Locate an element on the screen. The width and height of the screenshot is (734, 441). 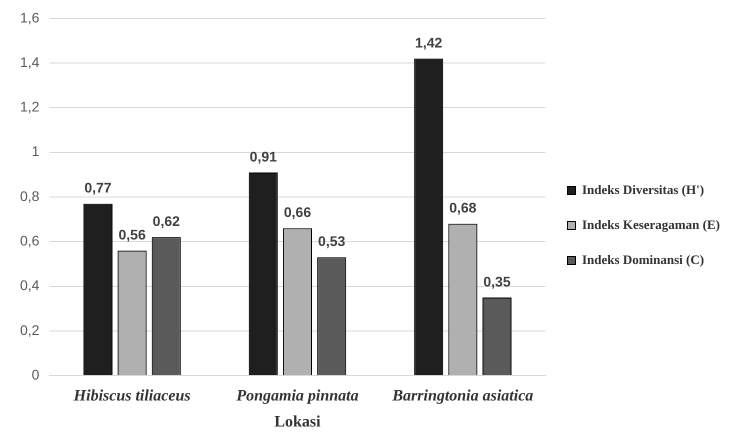
x-tick-label: Barringtonia asiatica is located at coordinates (462, 395).